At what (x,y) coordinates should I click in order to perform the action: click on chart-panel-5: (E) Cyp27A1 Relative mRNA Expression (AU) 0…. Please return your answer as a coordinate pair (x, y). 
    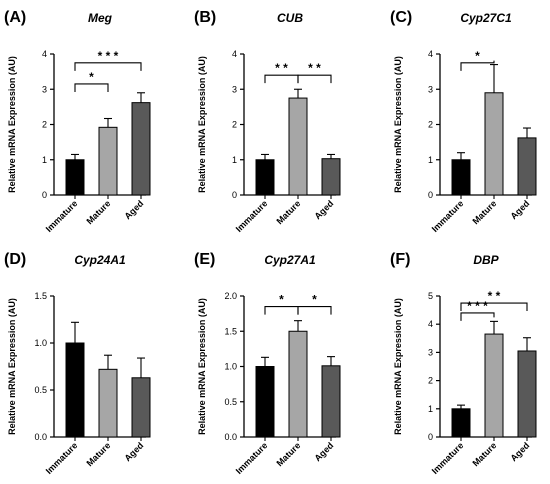
    Looking at the image, I should click on (267, 363).